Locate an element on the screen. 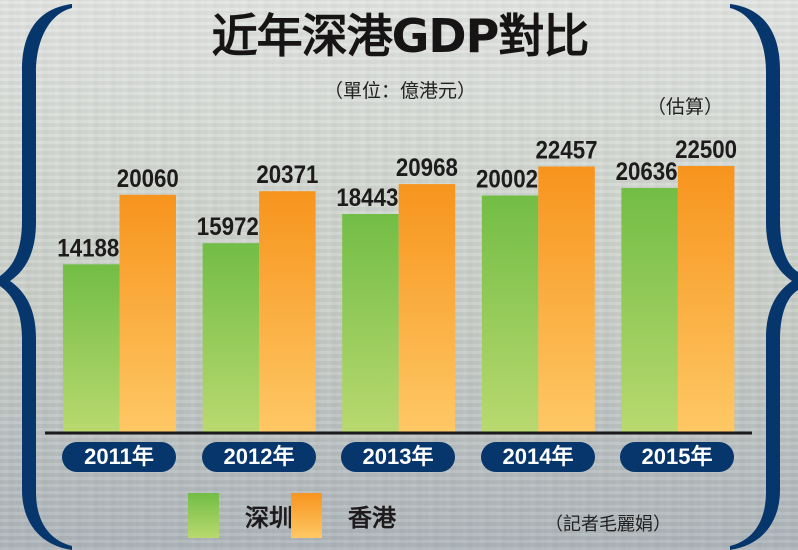 This screenshot has height=550, width=798. data-label-hongkong-4: 22500 is located at coordinates (706, 150).